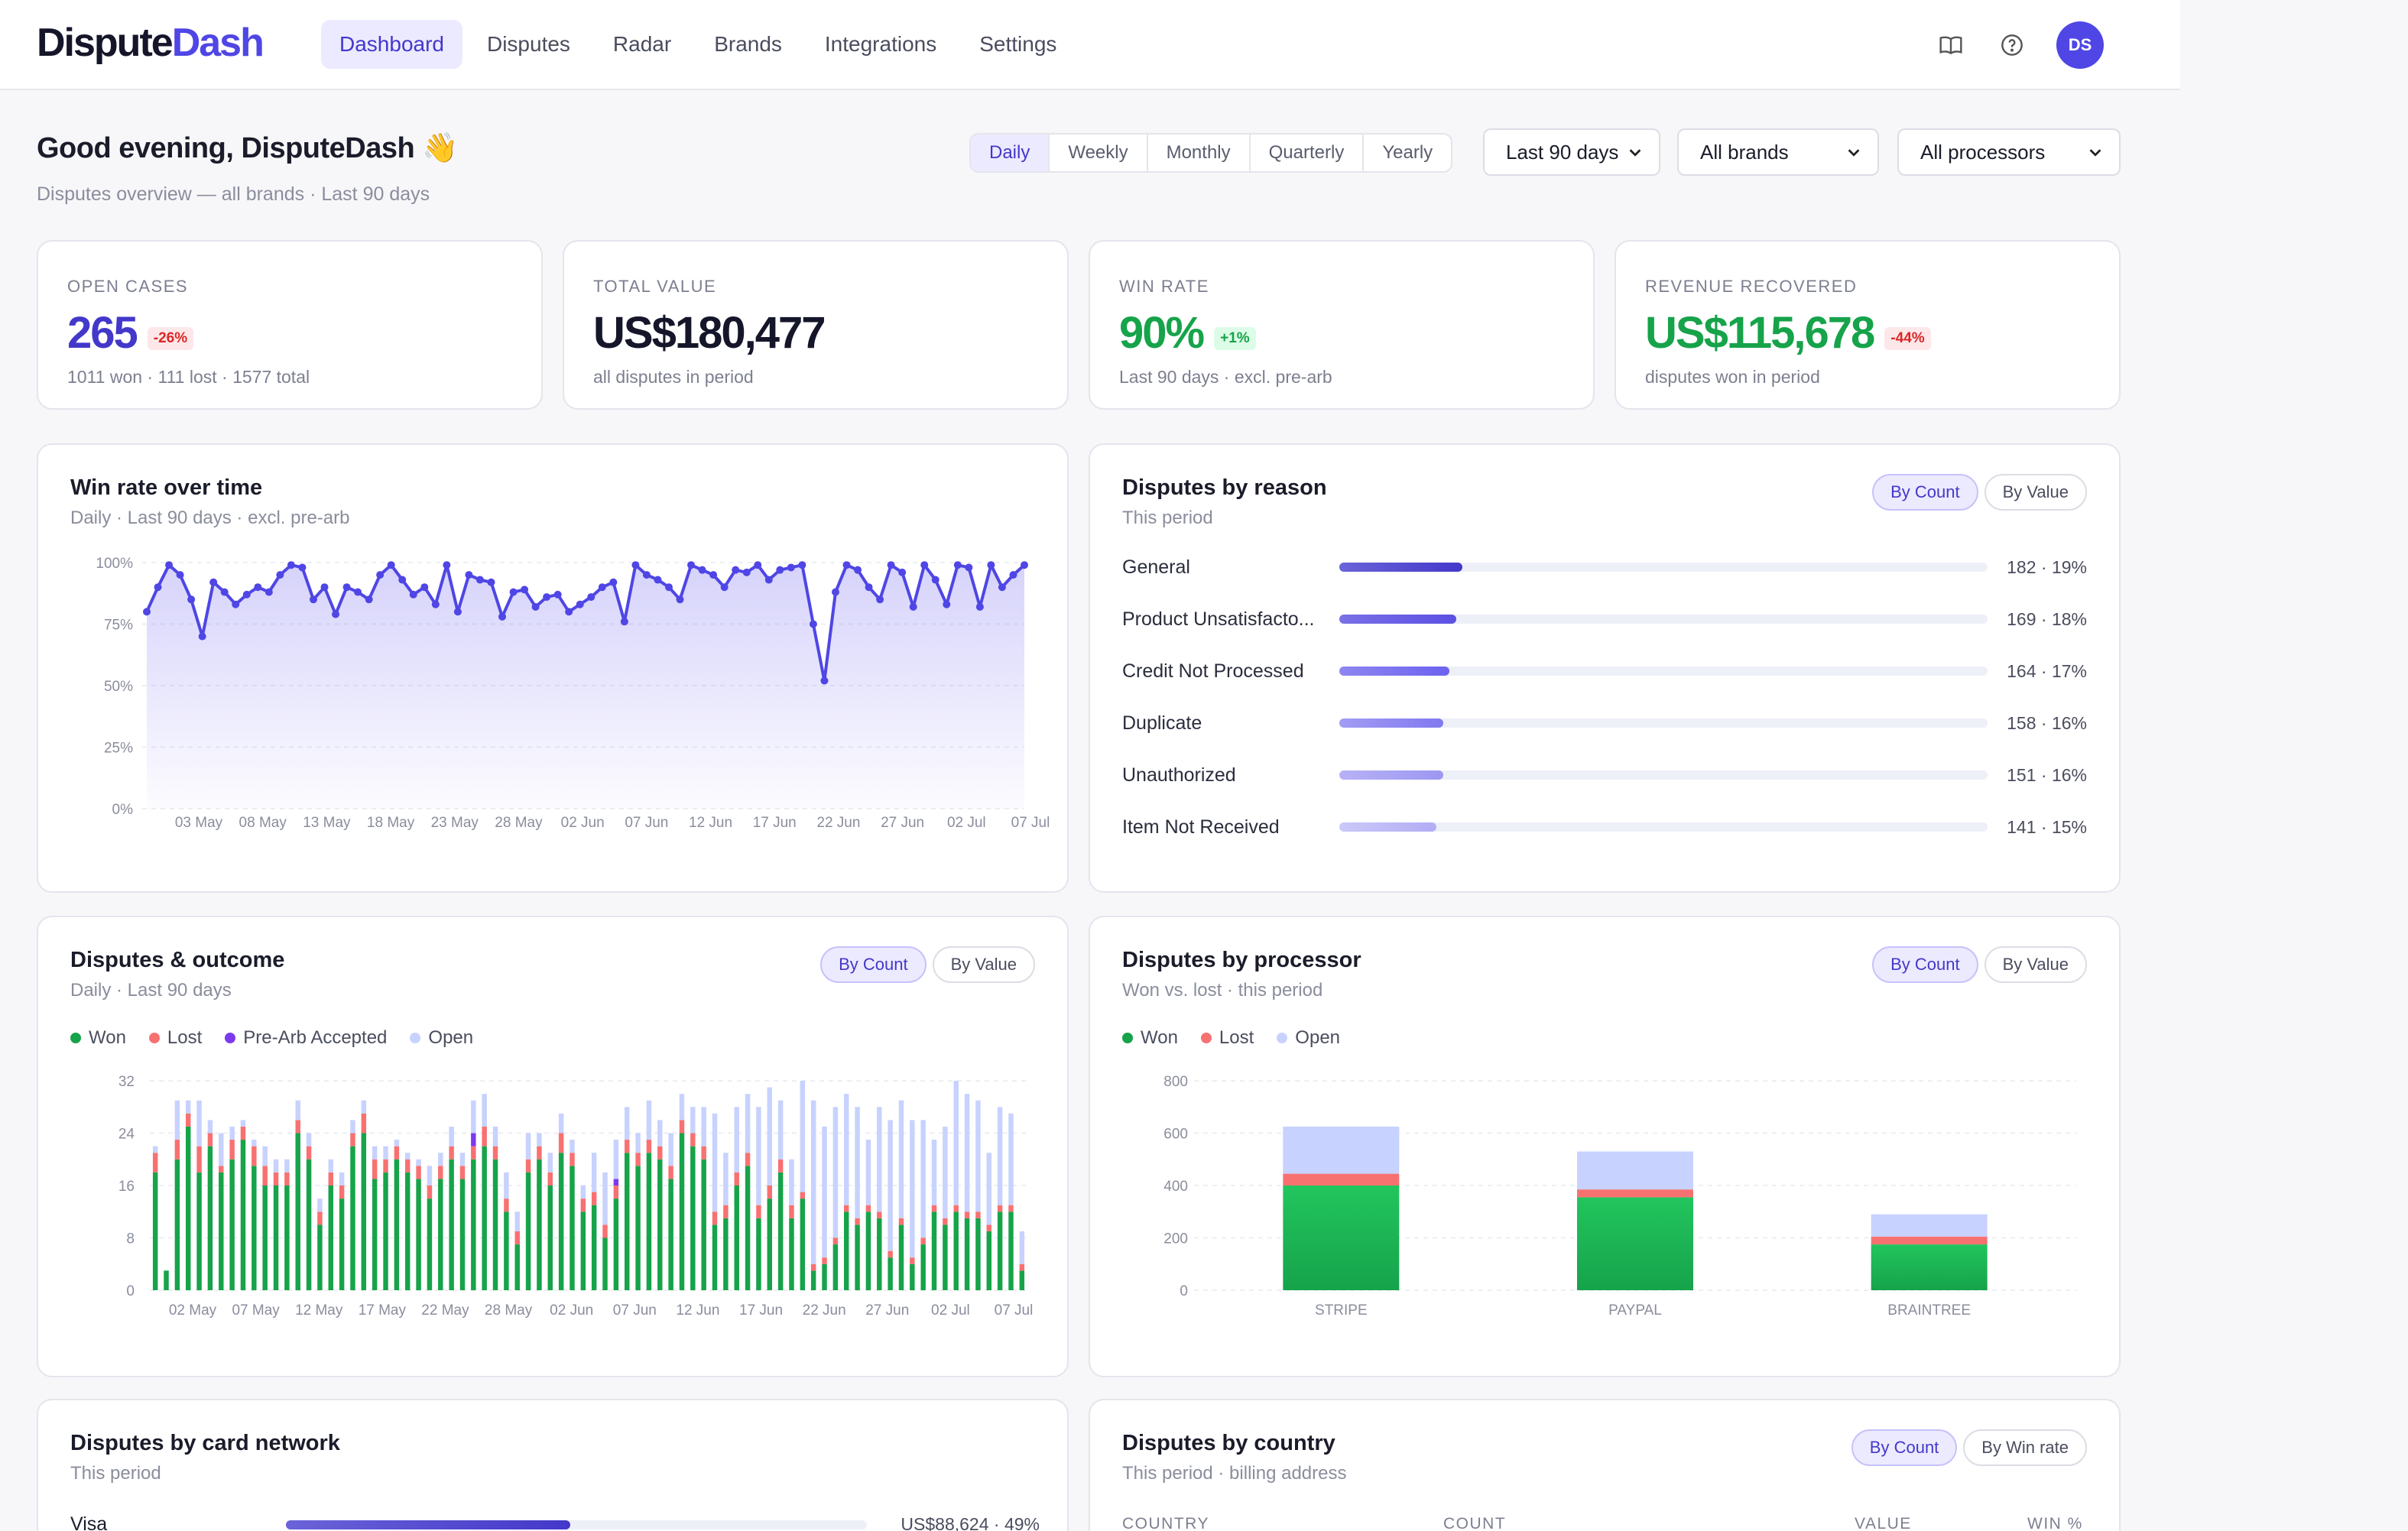 Image resolution: width=2408 pixels, height=1531 pixels. Describe the element at coordinates (391, 44) in the screenshot. I see `nav-dashboard: Dashboard` at that location.